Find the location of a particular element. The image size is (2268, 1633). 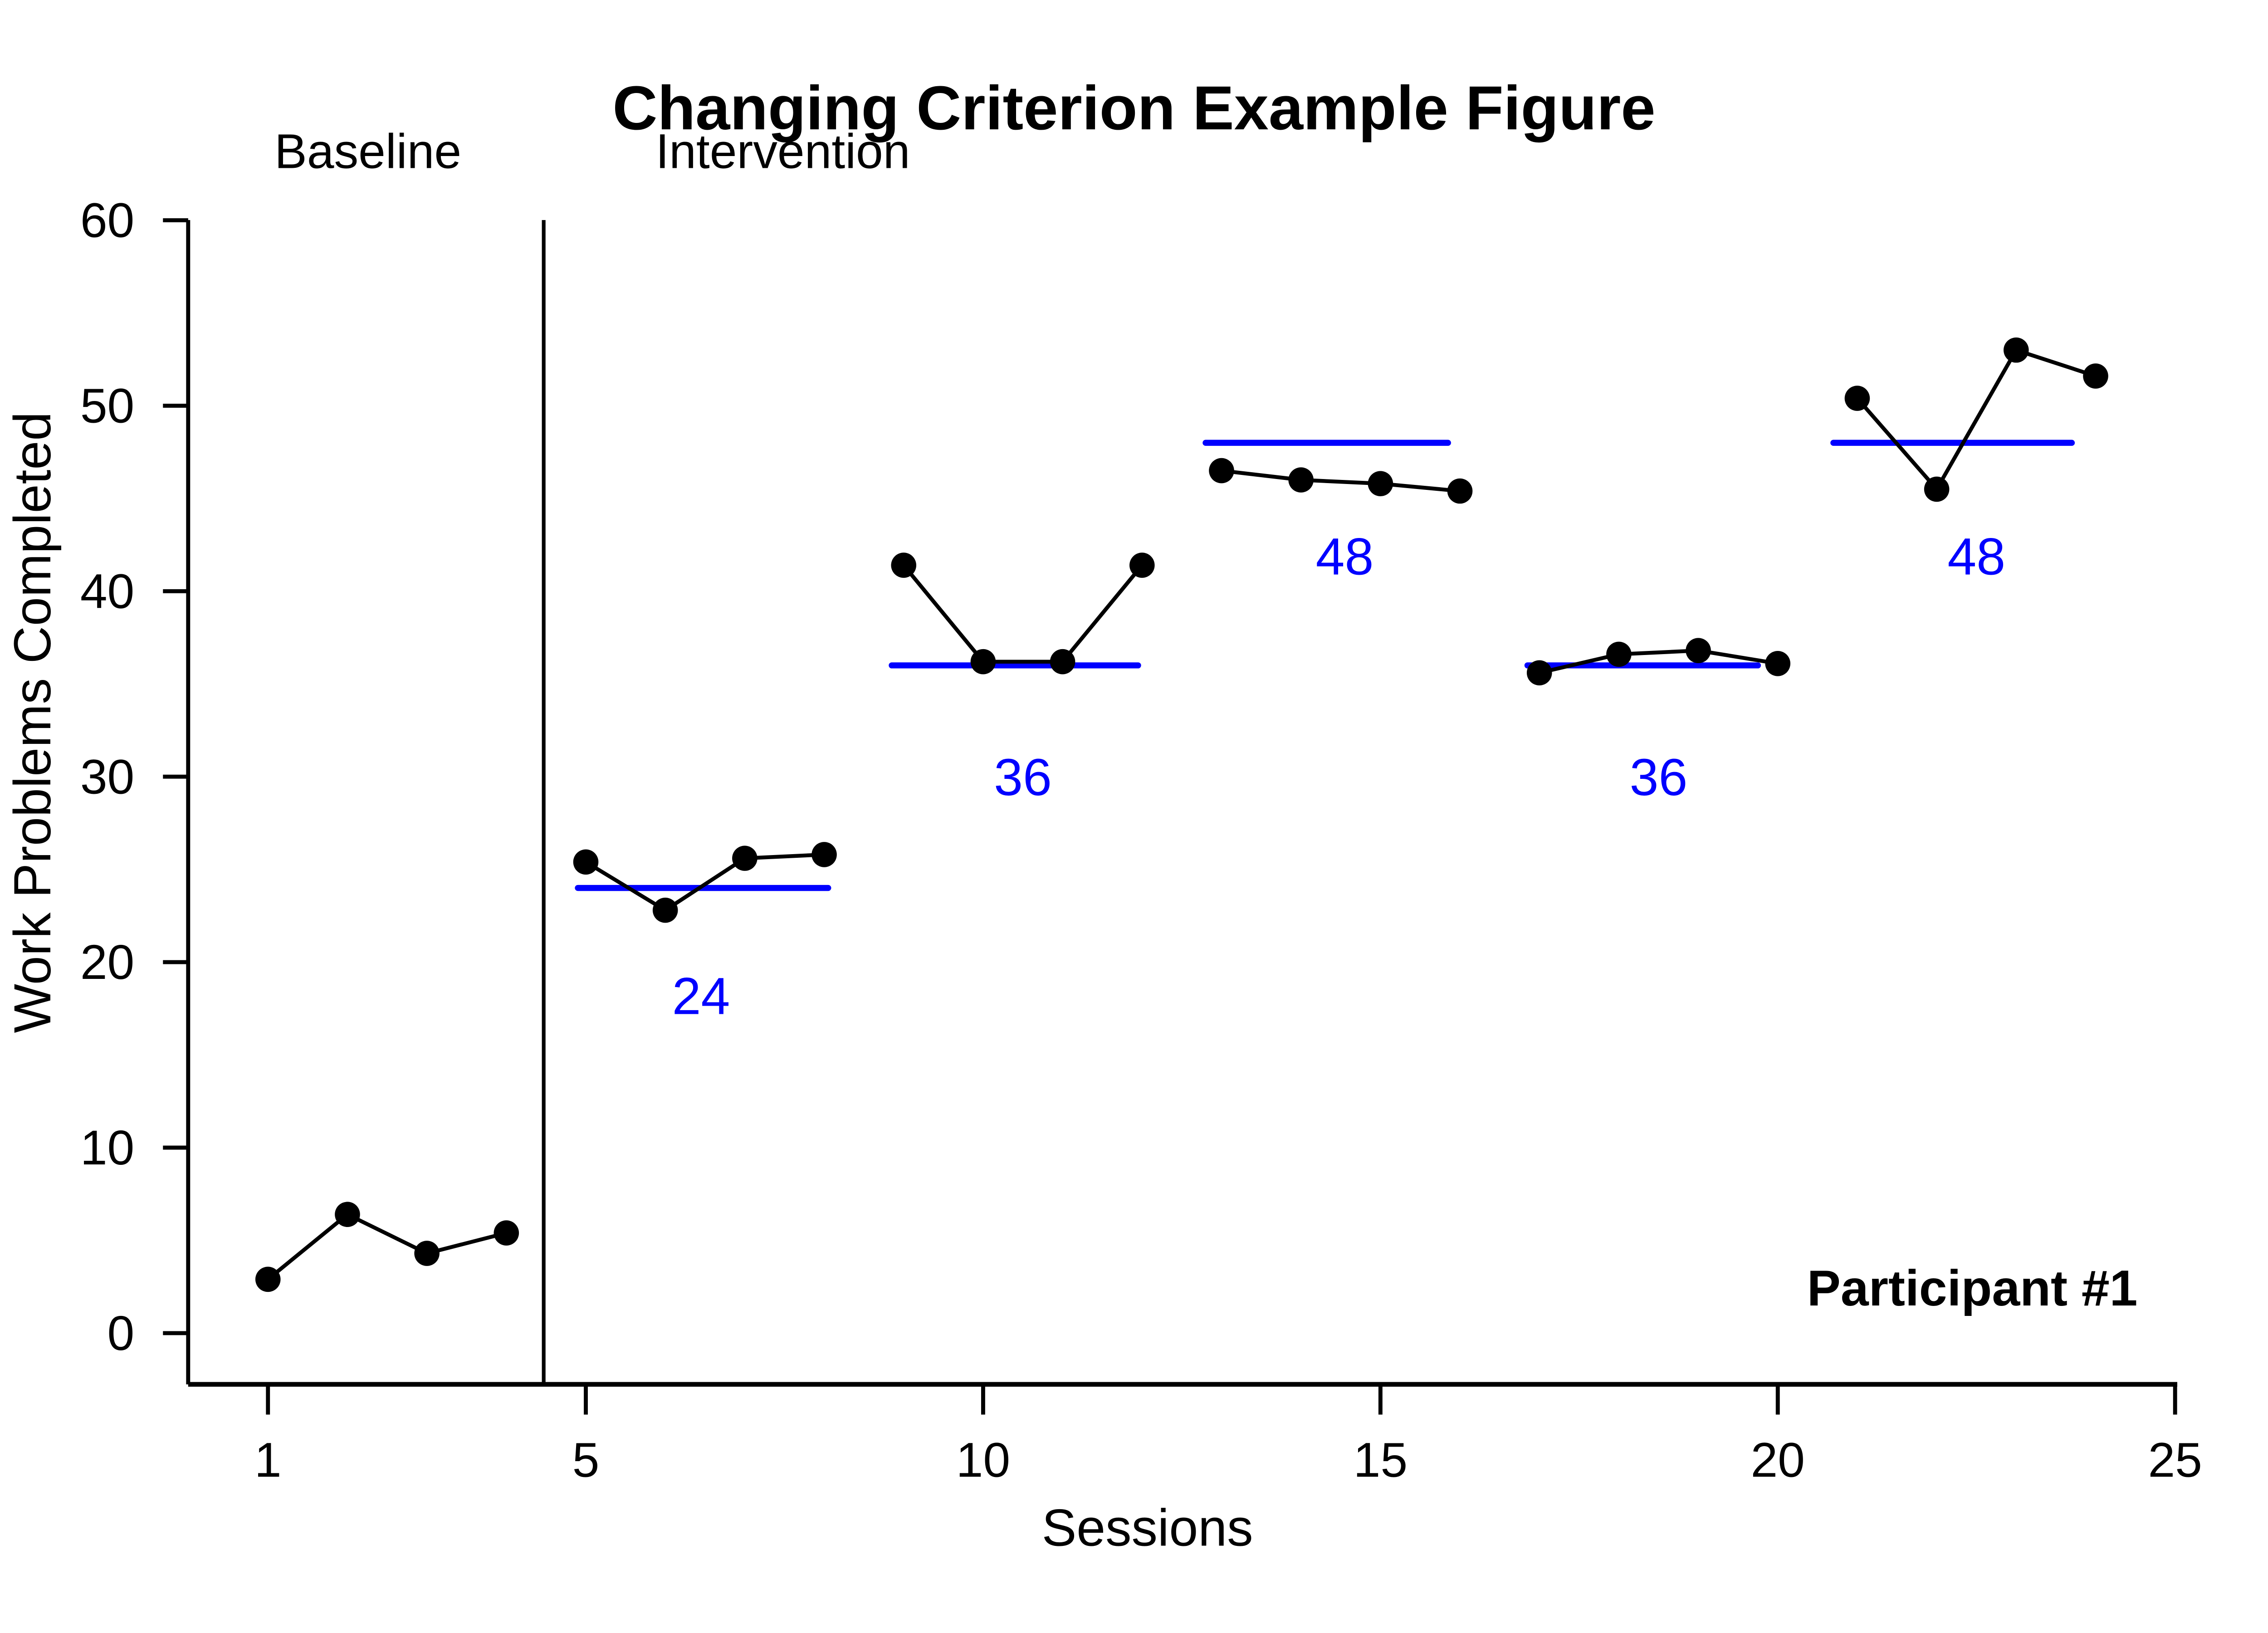

y-tick-label: 0 is located at coordinates (122, 1333).